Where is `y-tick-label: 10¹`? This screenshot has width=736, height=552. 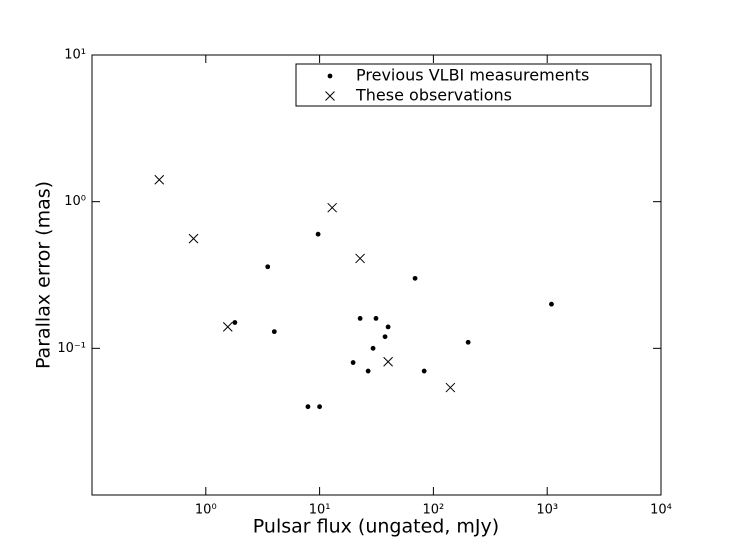 y-tick-label: 10¹ is located at coordinates (75, 55).